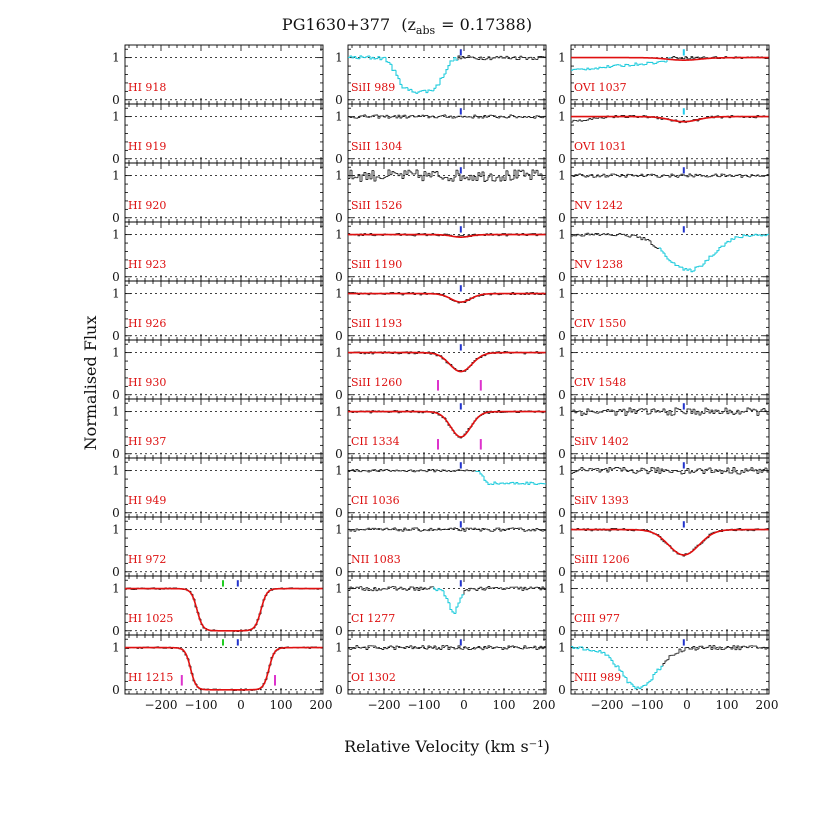 Image resolution: width=814 pixels, height=814 pixels. I want to click on panel: 0 1 CII 1334, so click(441, 429).